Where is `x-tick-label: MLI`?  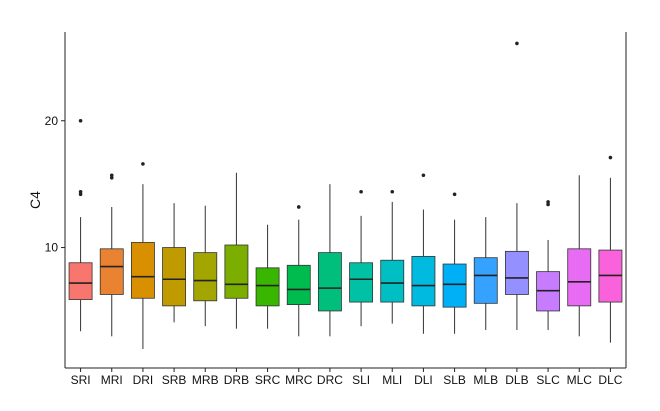 x-tick-label: MLI is located at coordinates (392, 380).